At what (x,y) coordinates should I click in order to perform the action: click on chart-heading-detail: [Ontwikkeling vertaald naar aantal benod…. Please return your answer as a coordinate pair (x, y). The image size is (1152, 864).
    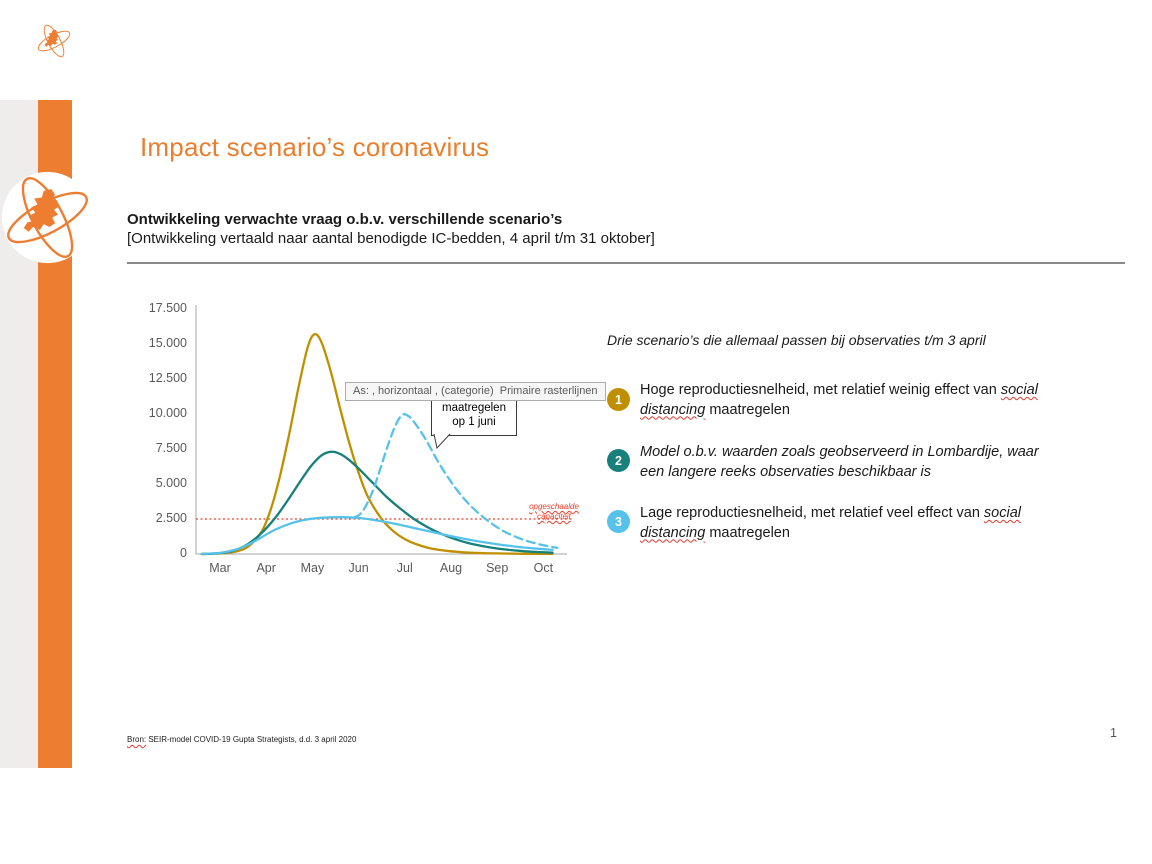
    Looking at the image, I should click on (391, 238).